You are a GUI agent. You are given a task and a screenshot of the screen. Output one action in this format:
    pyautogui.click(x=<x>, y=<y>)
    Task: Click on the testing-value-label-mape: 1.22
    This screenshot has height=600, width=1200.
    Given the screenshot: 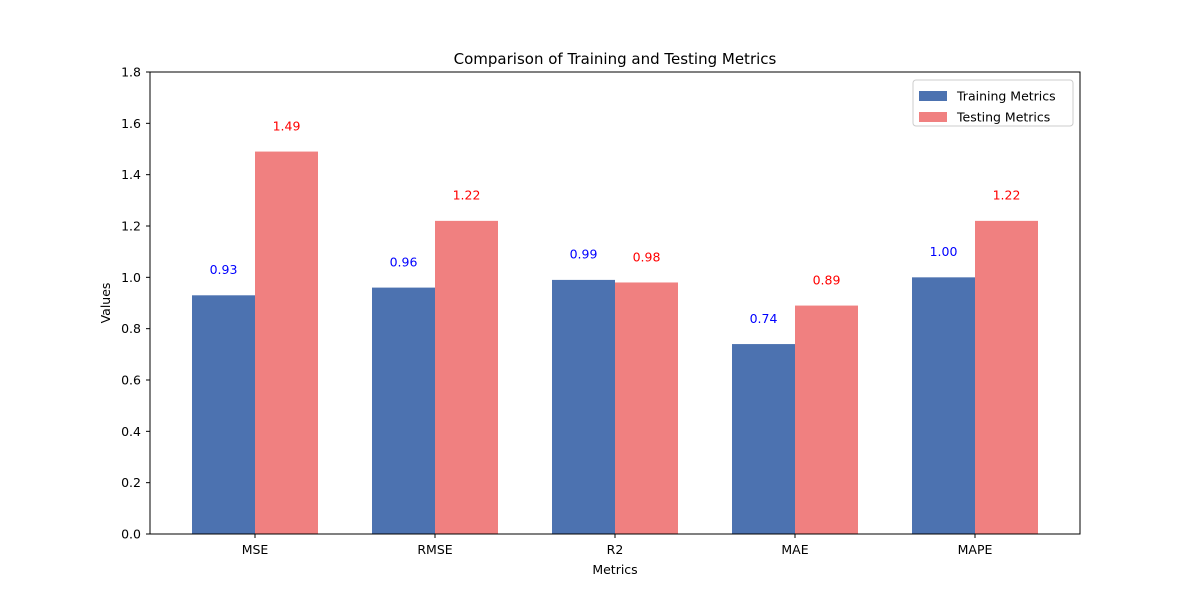 What is the action you would take?
    pyautogui.click(x=1007, y=195)
    